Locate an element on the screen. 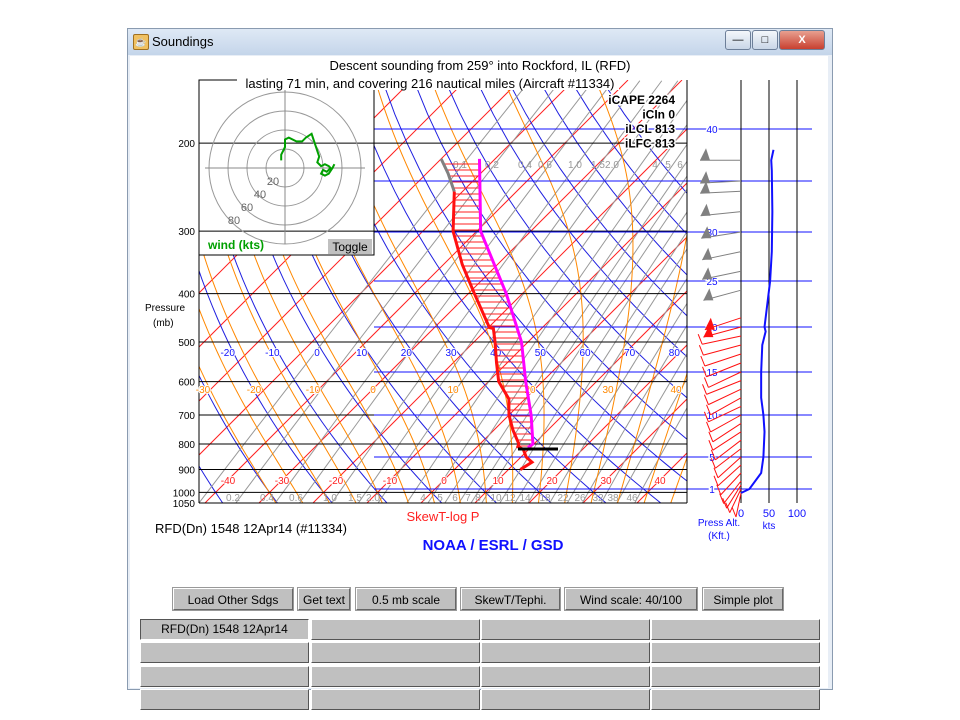  mixing-ratio-label: 0.1 is located at coordinates (460, 165).